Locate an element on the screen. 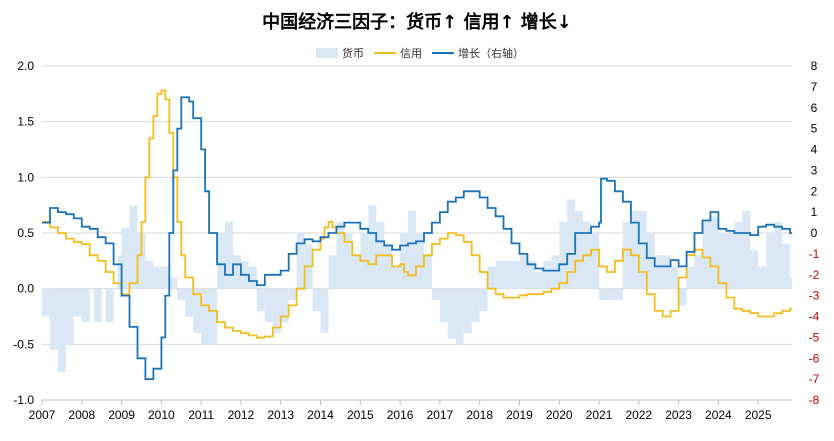 The width and height of the screenshot is (834, 441). x-tick-label: 2011 is located at coordinates (201, 415).